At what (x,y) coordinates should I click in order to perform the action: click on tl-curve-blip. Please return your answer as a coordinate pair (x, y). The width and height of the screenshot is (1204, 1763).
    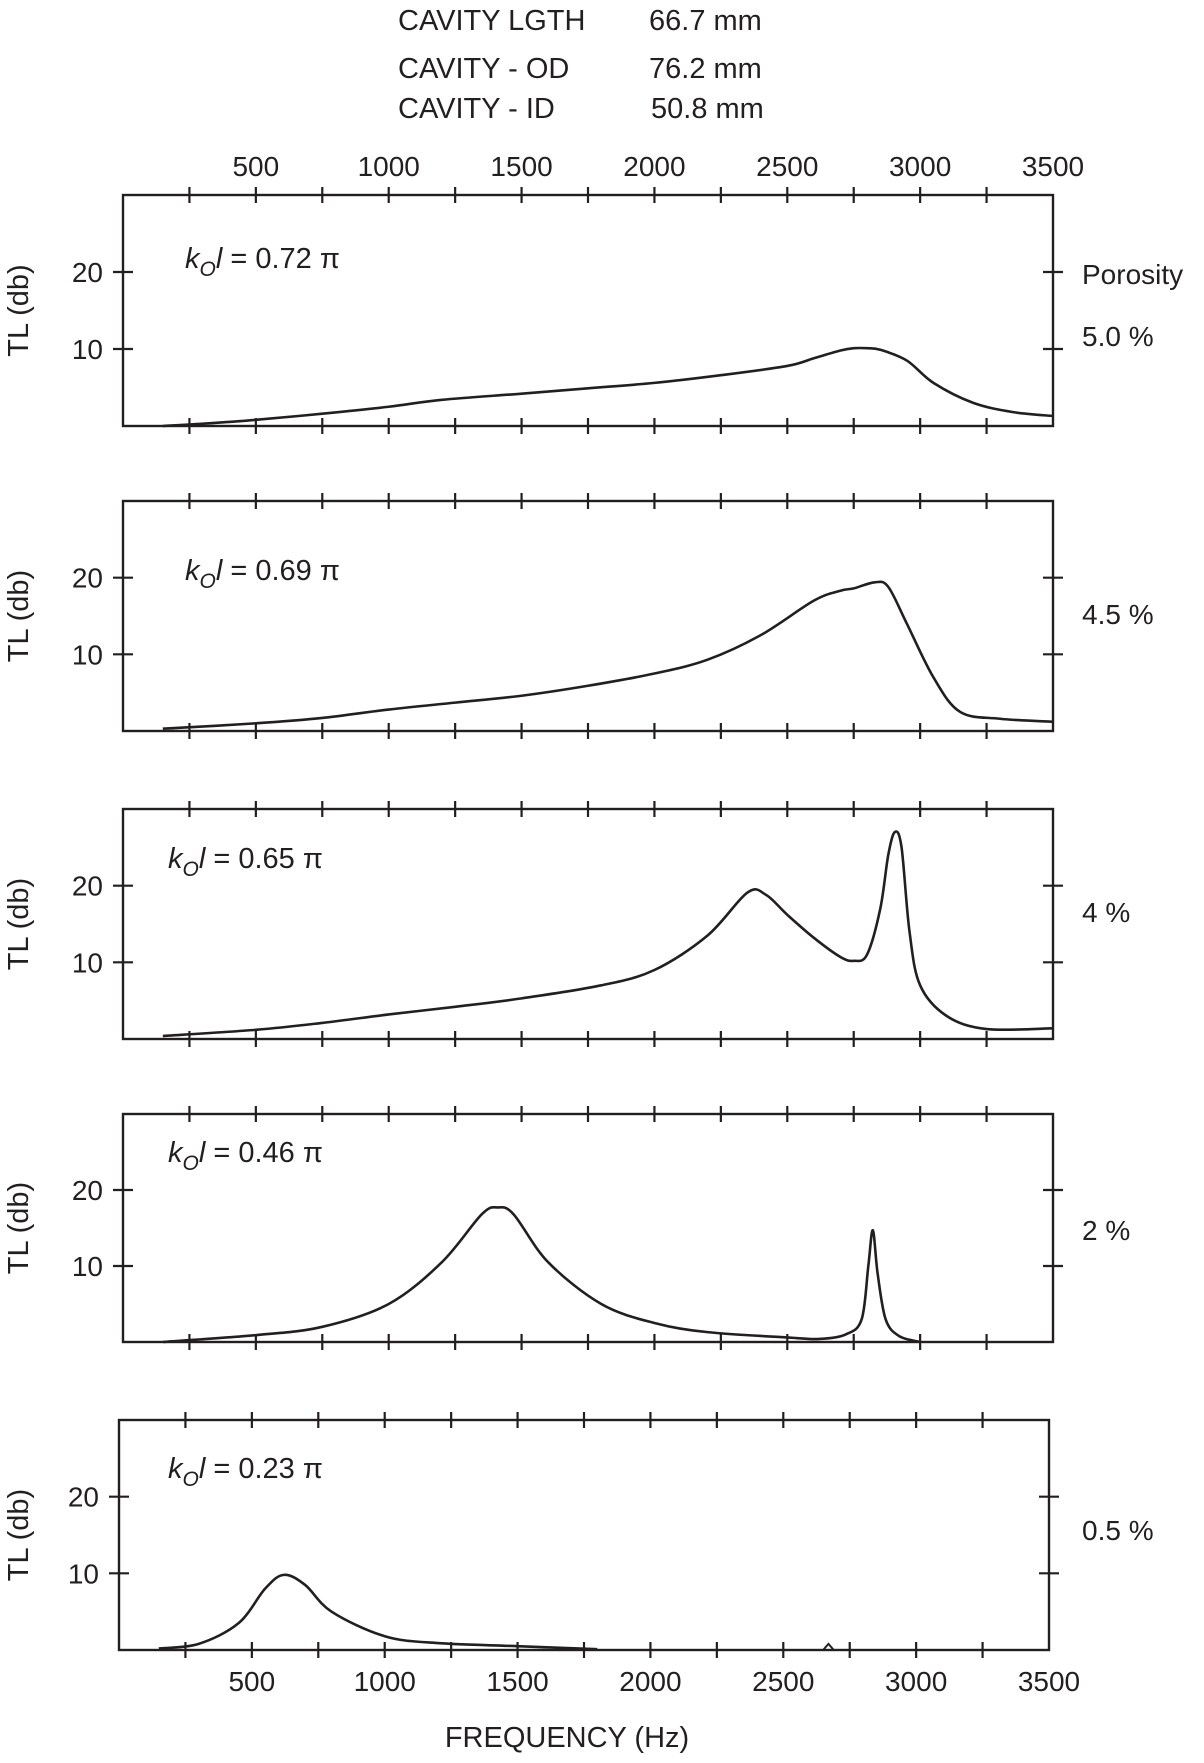
    Looking at the image, I should click on (828, 1646).